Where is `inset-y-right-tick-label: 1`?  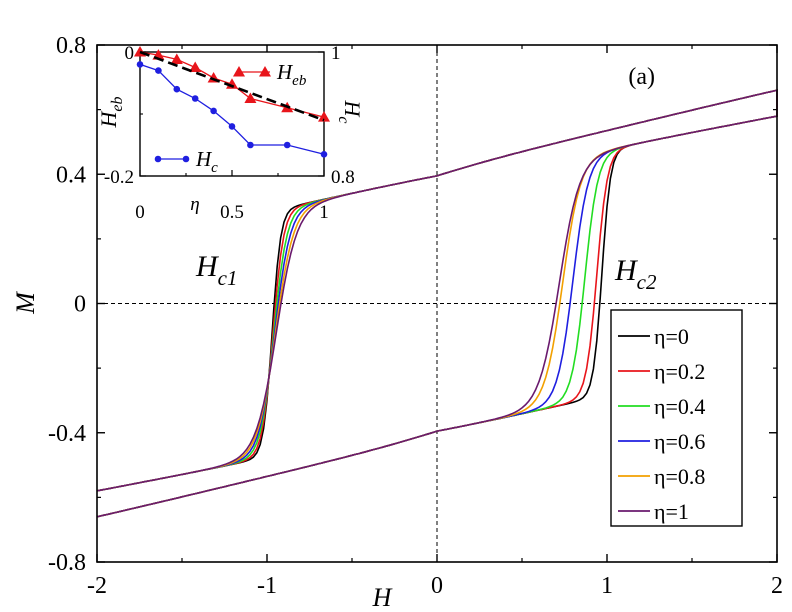 inset-y-right-tick-label: 1 is located at coordinates (336, 53).